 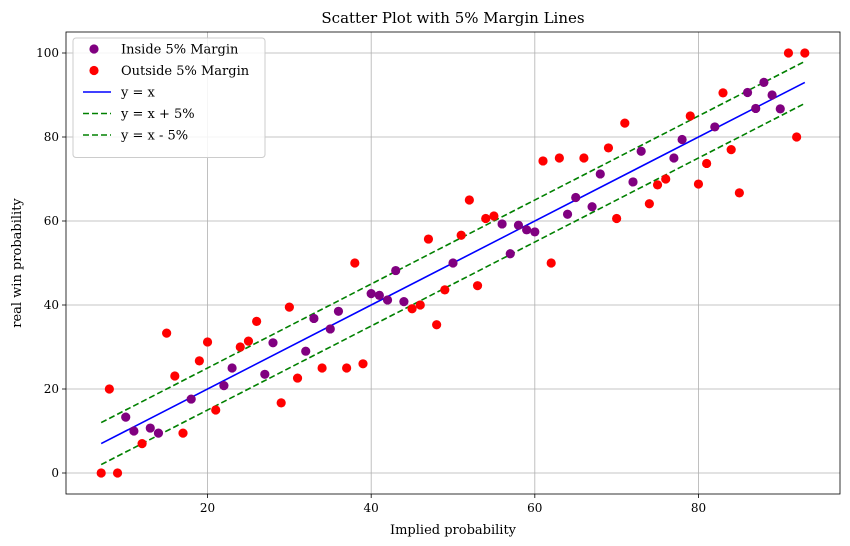 What do you see at coordinates (55, 473) in the screenshot?
I see `y-tick-label: 0` at bounding box center [55, 473].